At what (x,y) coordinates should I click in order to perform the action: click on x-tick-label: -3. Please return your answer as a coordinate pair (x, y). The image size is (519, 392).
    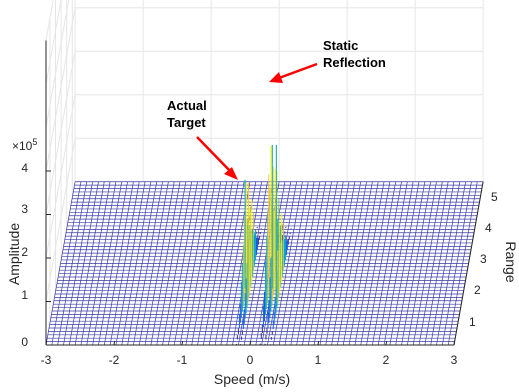
    Looking at the image, I should click on (46, 360).